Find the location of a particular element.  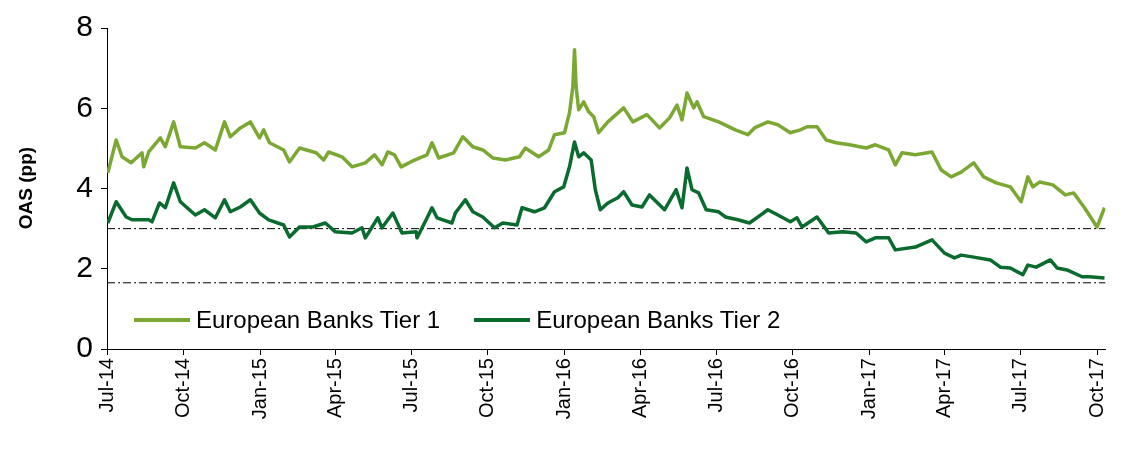

y-tick-label: 4 is located at coordinates (84, 186).